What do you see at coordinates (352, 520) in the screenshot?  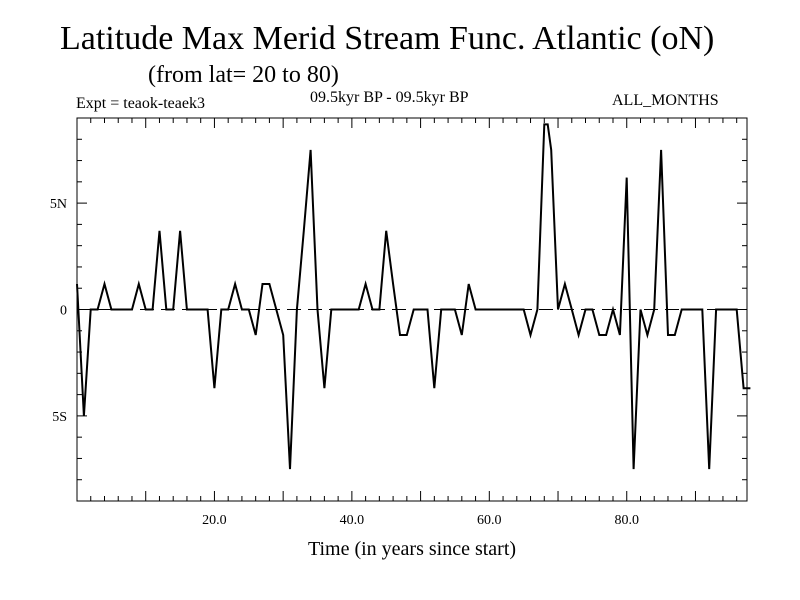 I see `x-tick-label: 40.0` at bounding box center [352, 520].